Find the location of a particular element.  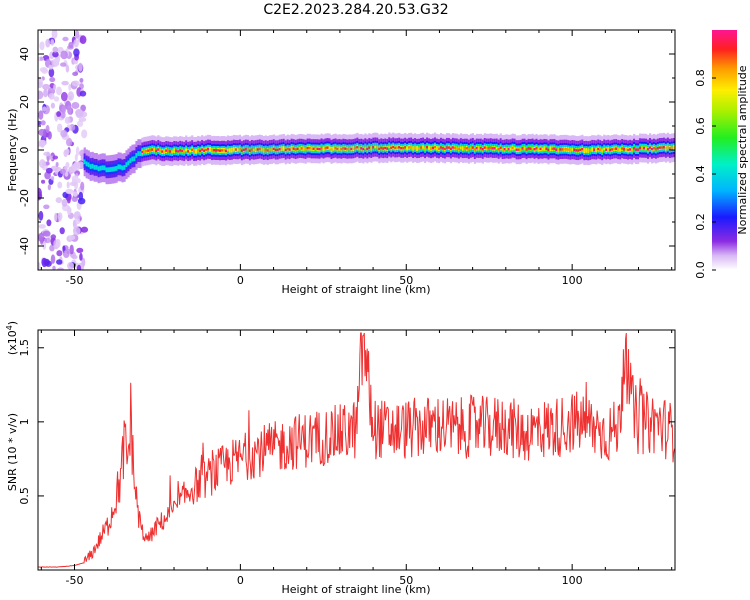

x-tick-label: 50 is located at coordinates (406, 580).